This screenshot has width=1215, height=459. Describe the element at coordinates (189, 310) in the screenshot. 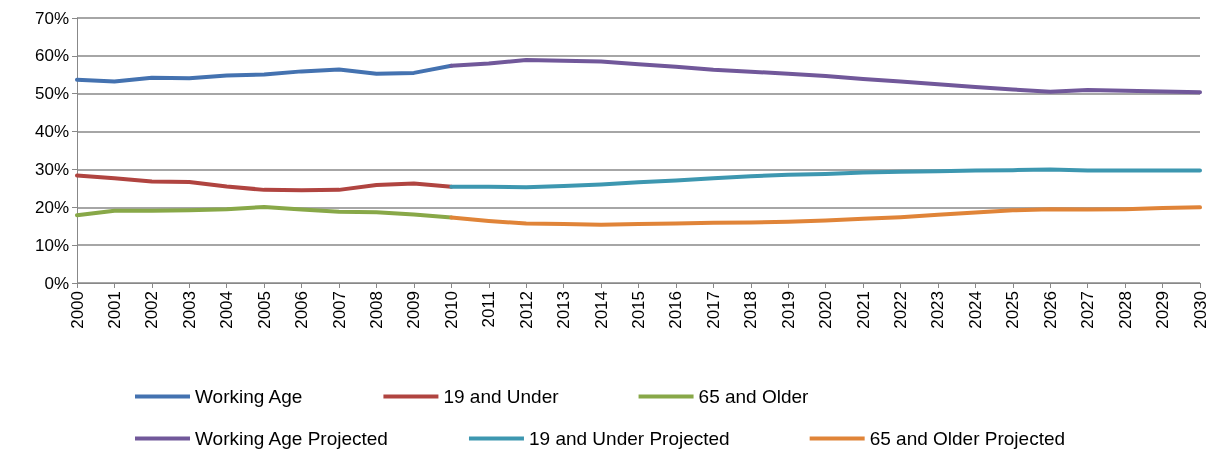

I see `x-tick-label: 2003` at that location.